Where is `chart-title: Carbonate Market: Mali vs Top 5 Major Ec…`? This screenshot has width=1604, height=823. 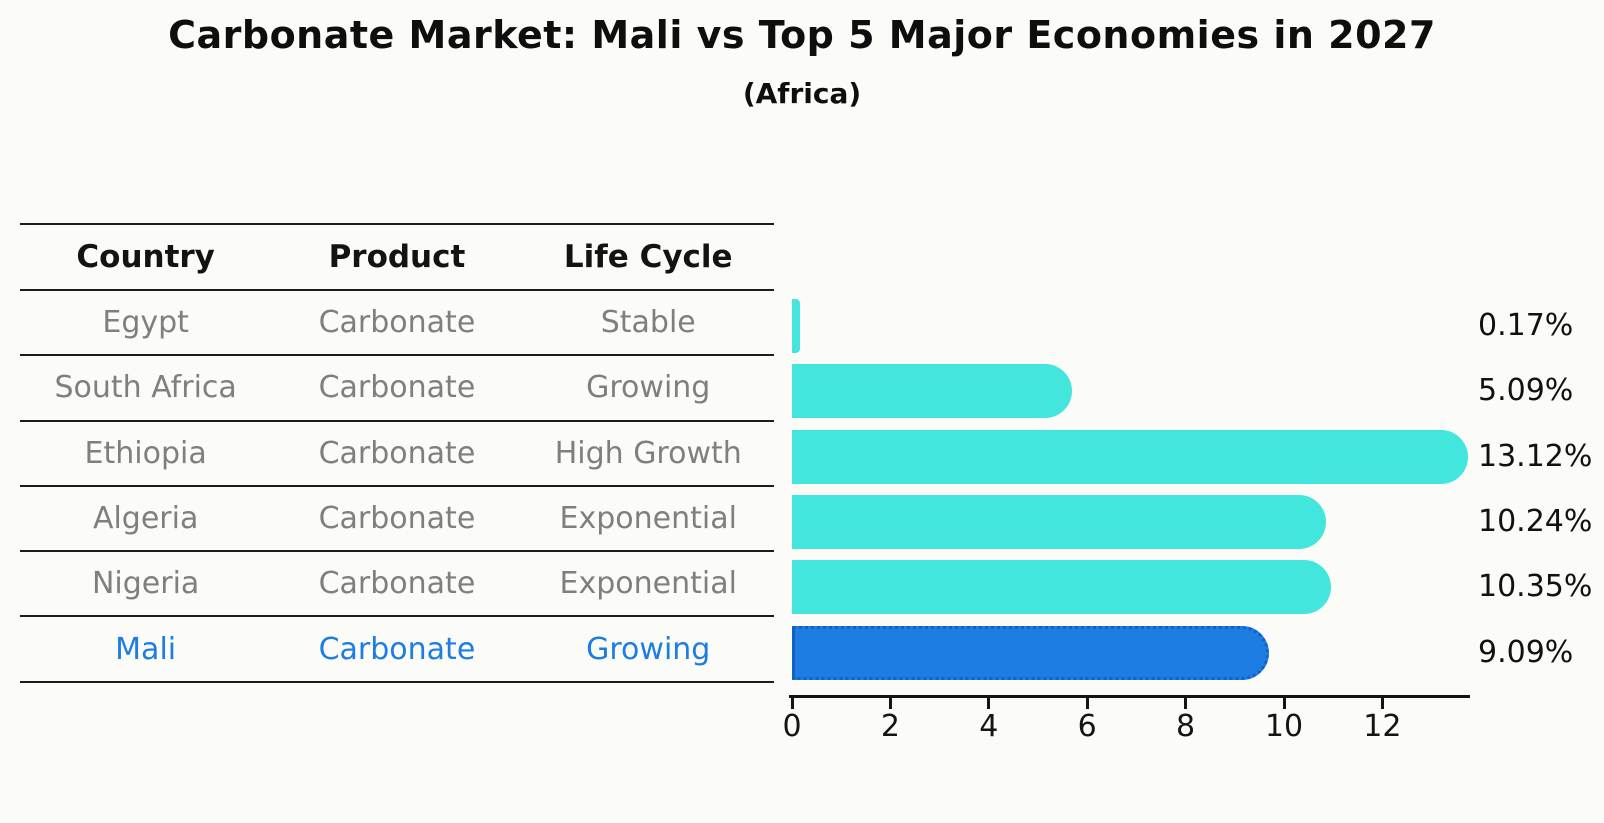 chart-title: Carbonate Market: Mali vs Top 5 Major Ec… is located at coordinates (802, 35).